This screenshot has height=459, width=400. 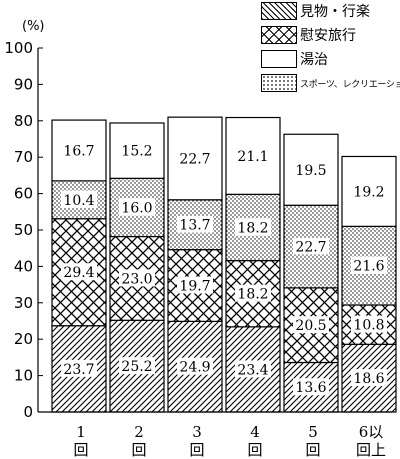 I want to click on legend: 見物・行楽 慰安旅行 湯治 スポーツ、レクリエーション, so click(x=330, y=48).